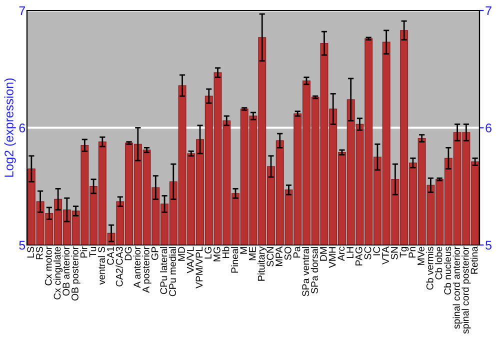  I want to click on x-tick-label: spinal cord anterior, so click(457, 287).